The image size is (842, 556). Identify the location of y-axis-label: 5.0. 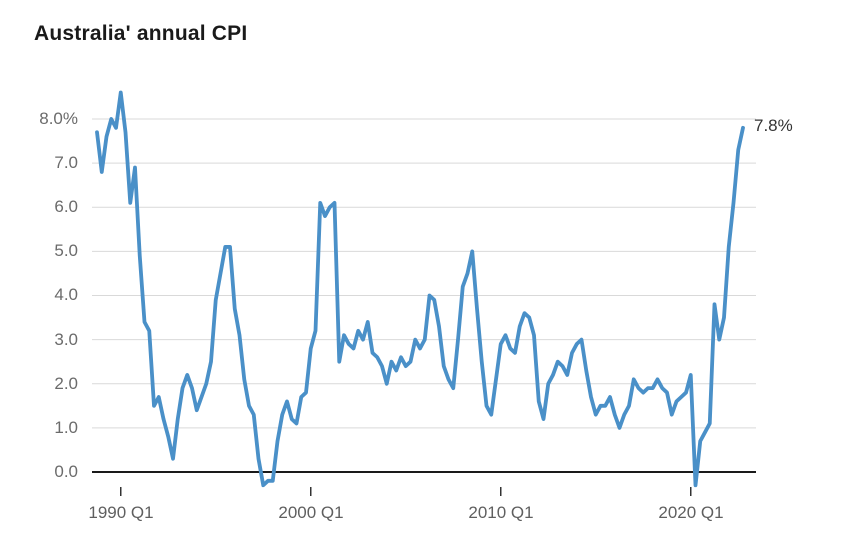
(66, 250).